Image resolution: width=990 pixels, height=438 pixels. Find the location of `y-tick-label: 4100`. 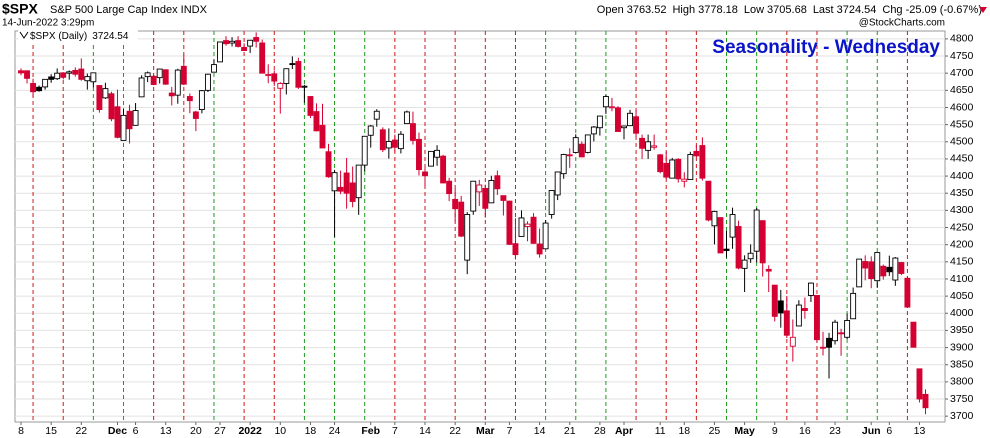

y-tick-label: 4100 is located at coordinates (962, 279).